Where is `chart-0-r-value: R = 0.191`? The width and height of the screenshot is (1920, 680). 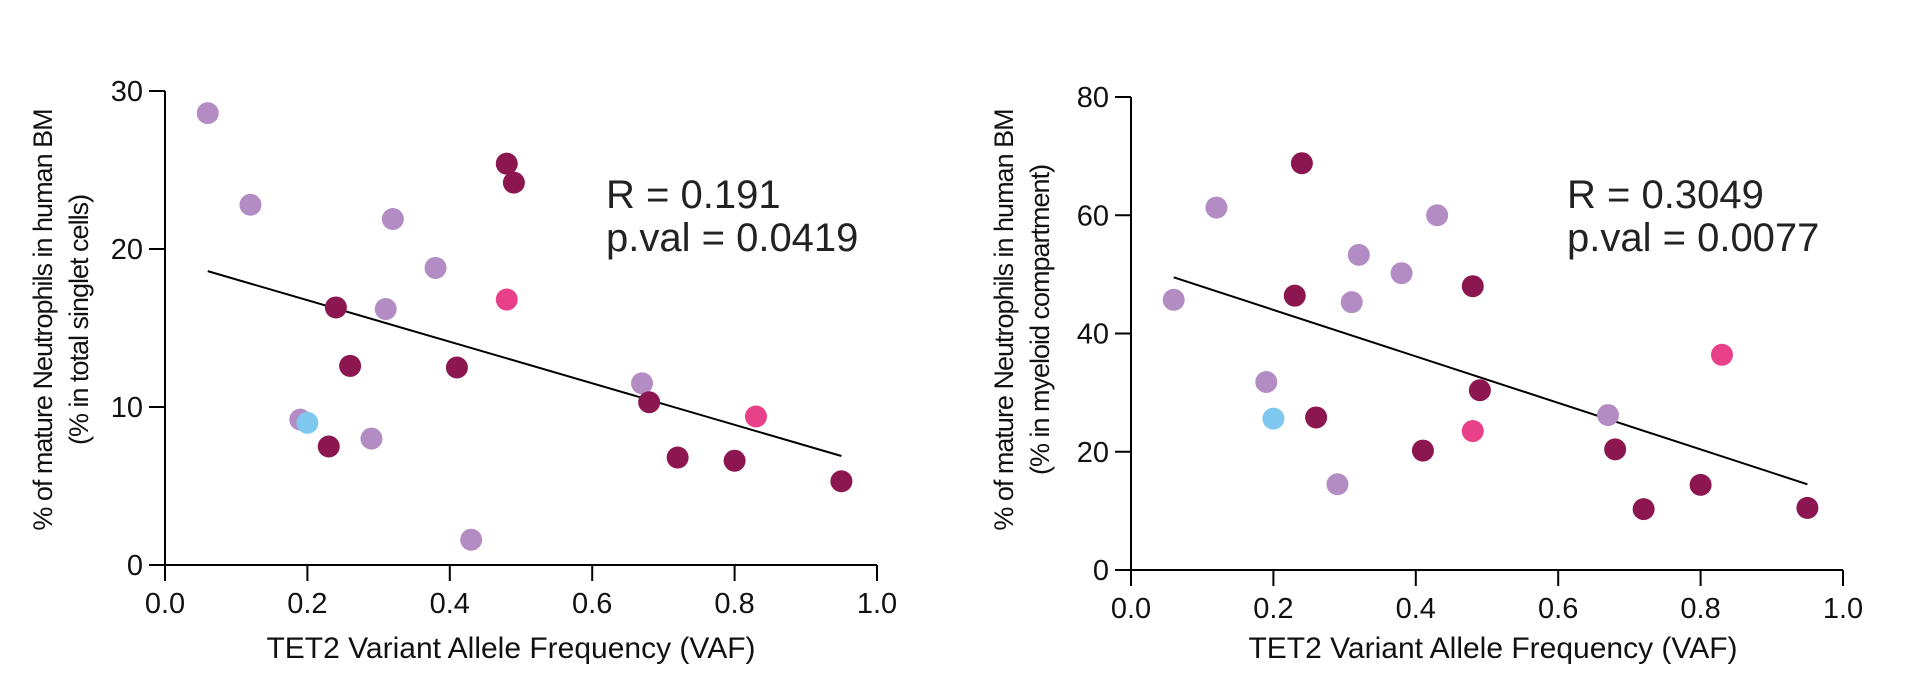 chart-0-r-value: R = 0.191 is located at coordinates (693, 195).